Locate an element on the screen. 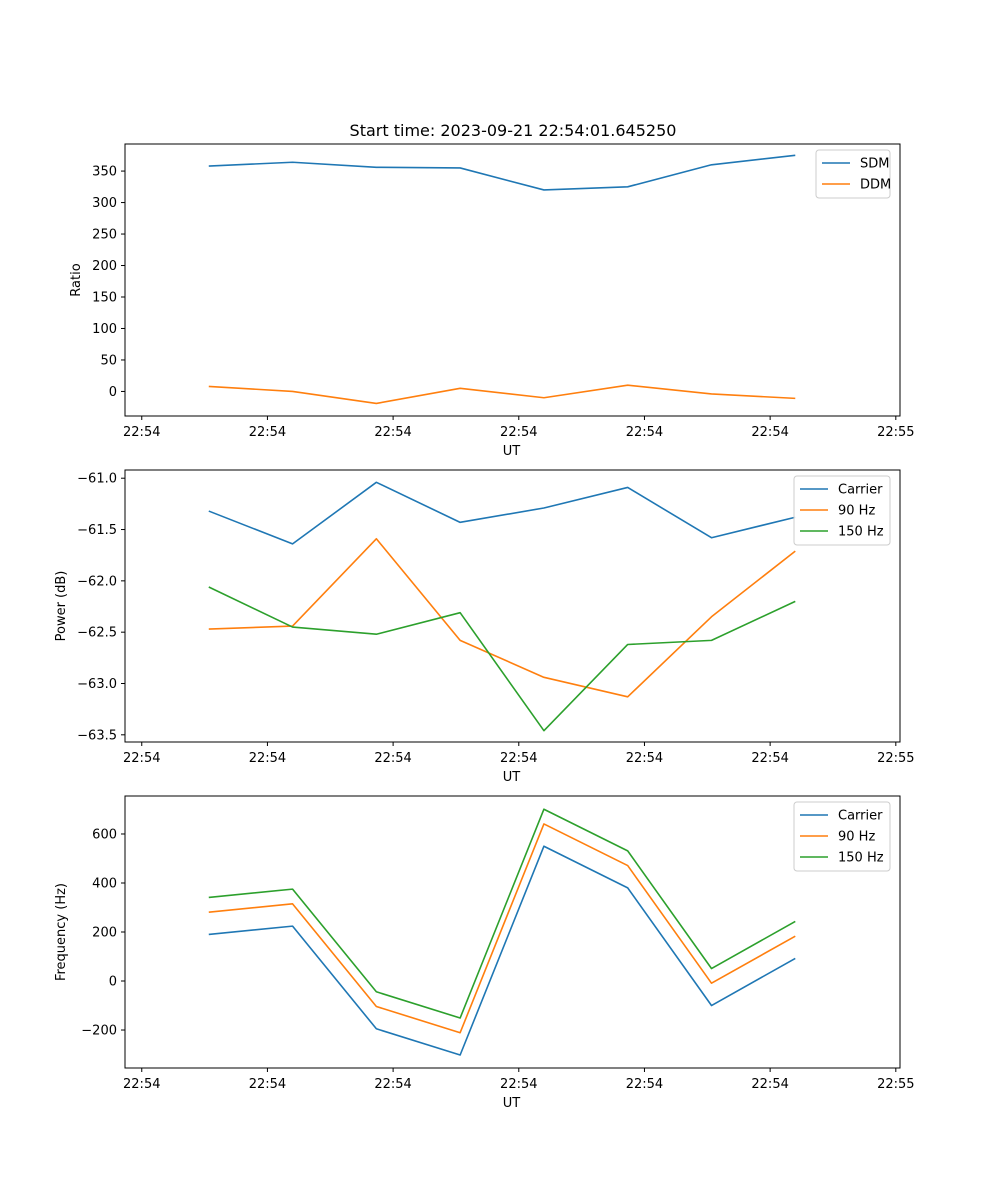 This screenshot has height=1200, width=1000. y-axis-label: Power (dB) is located at coordinates (61, 606).